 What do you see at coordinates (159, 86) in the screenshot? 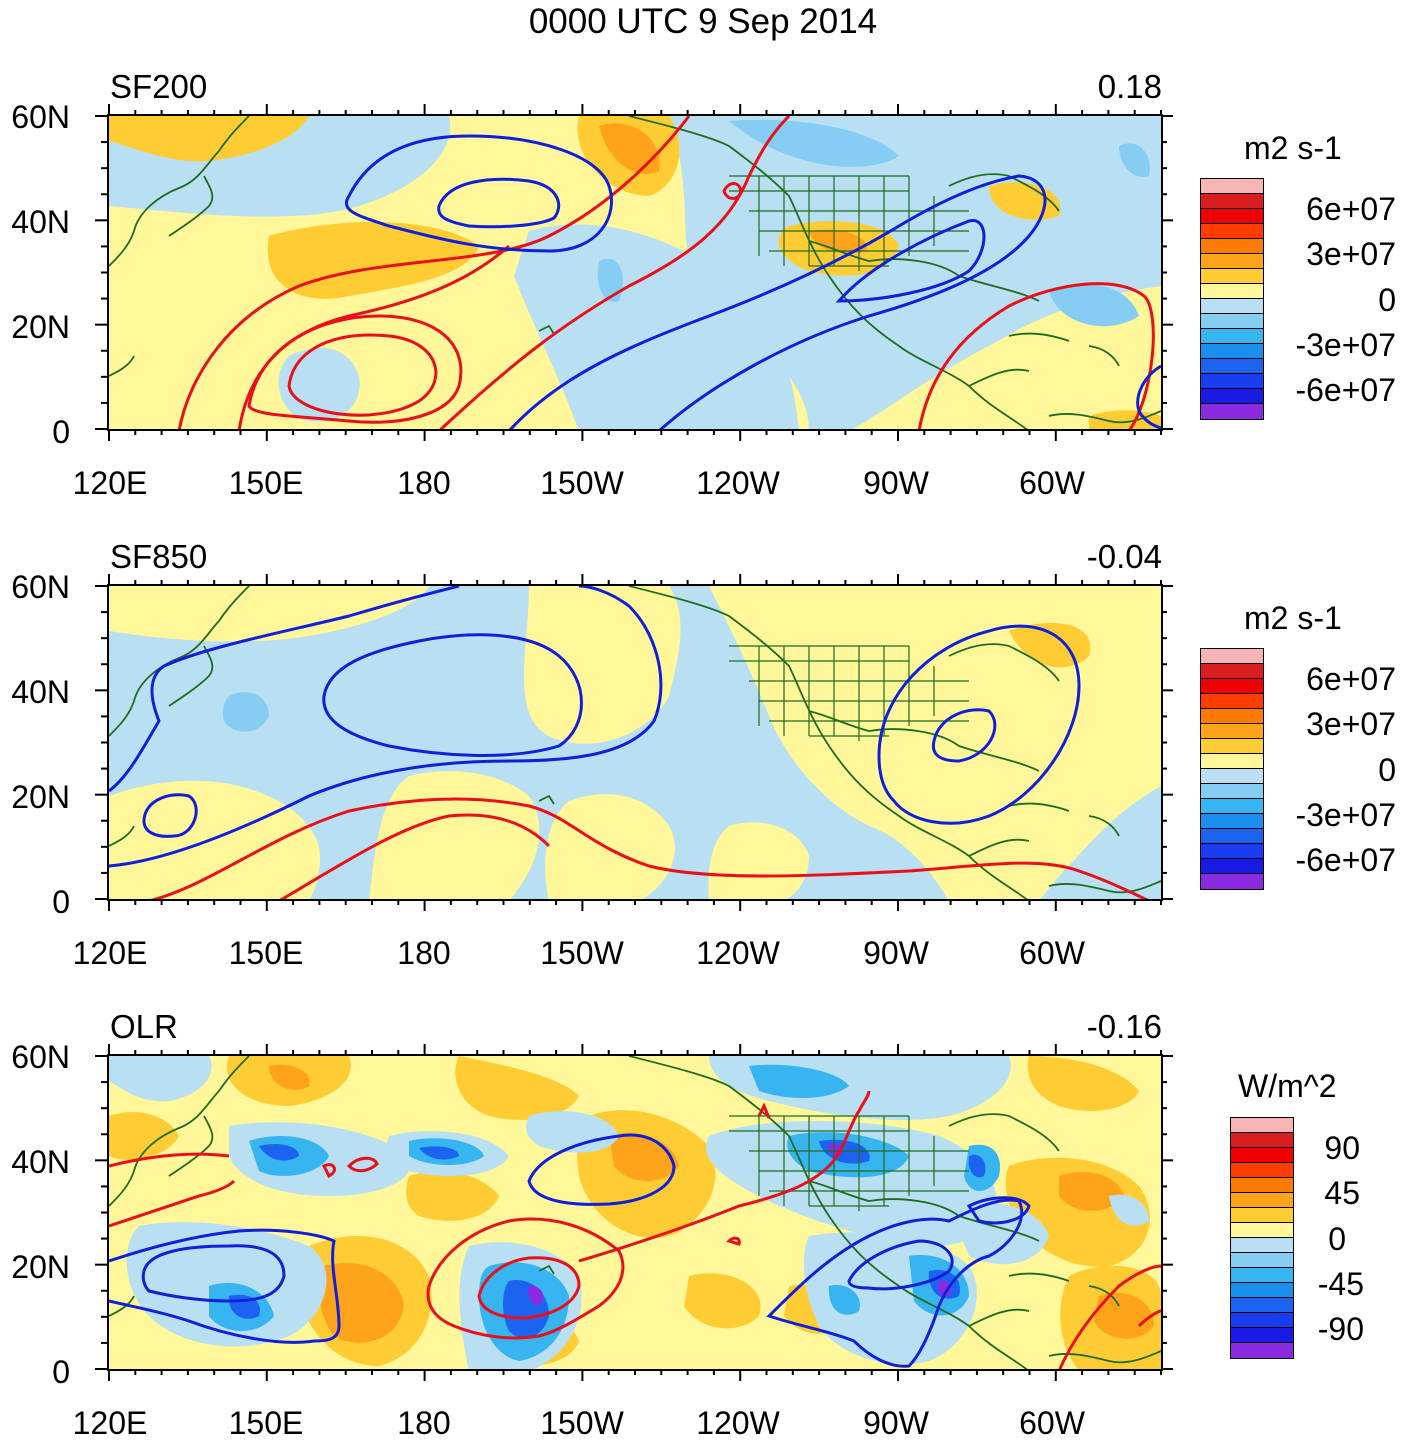
I see `panel-title-sf200: SF200` at bounding box center [159, 86].